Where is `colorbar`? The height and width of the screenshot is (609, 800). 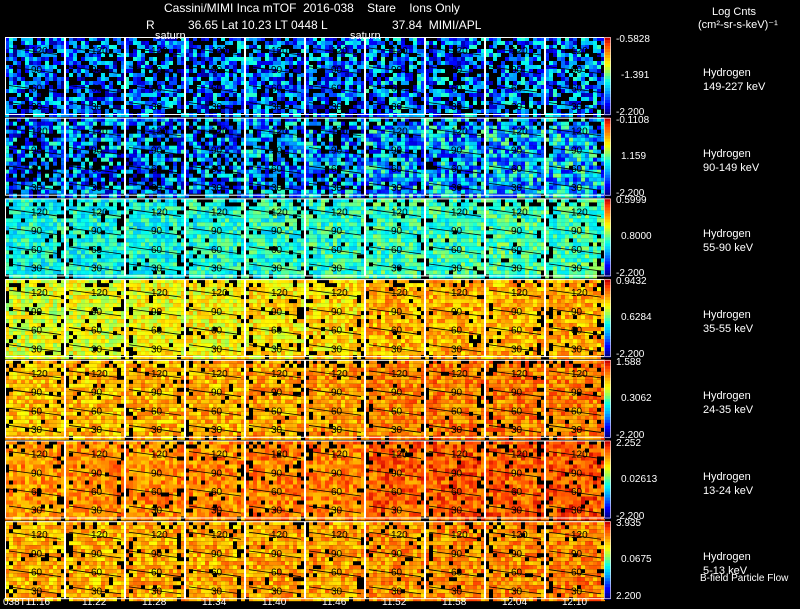
colorbar is located at coordinates (607, 237).